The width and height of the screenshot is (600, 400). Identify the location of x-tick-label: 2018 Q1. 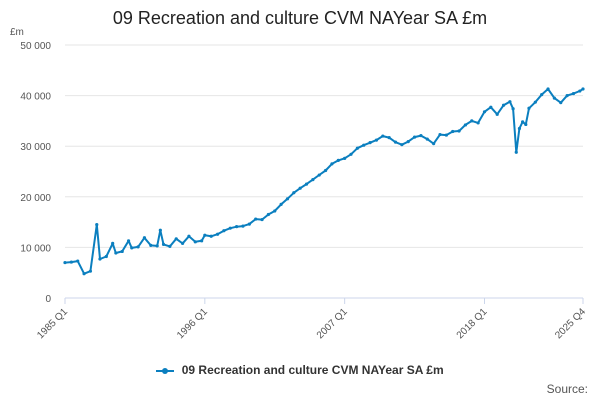
(472, 323).